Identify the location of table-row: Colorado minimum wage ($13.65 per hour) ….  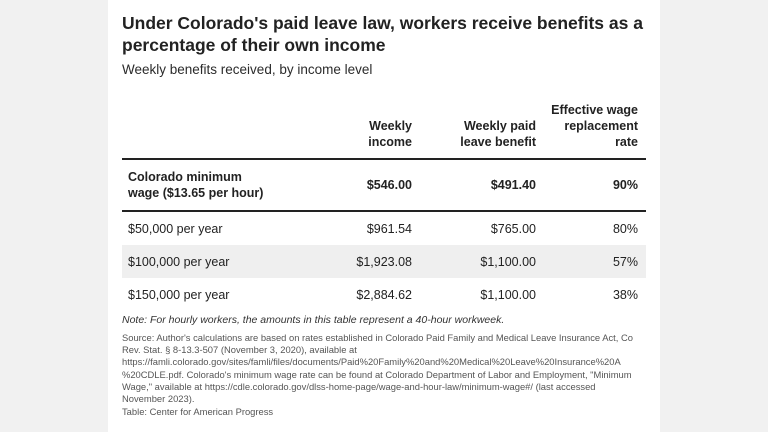
(384, 185).